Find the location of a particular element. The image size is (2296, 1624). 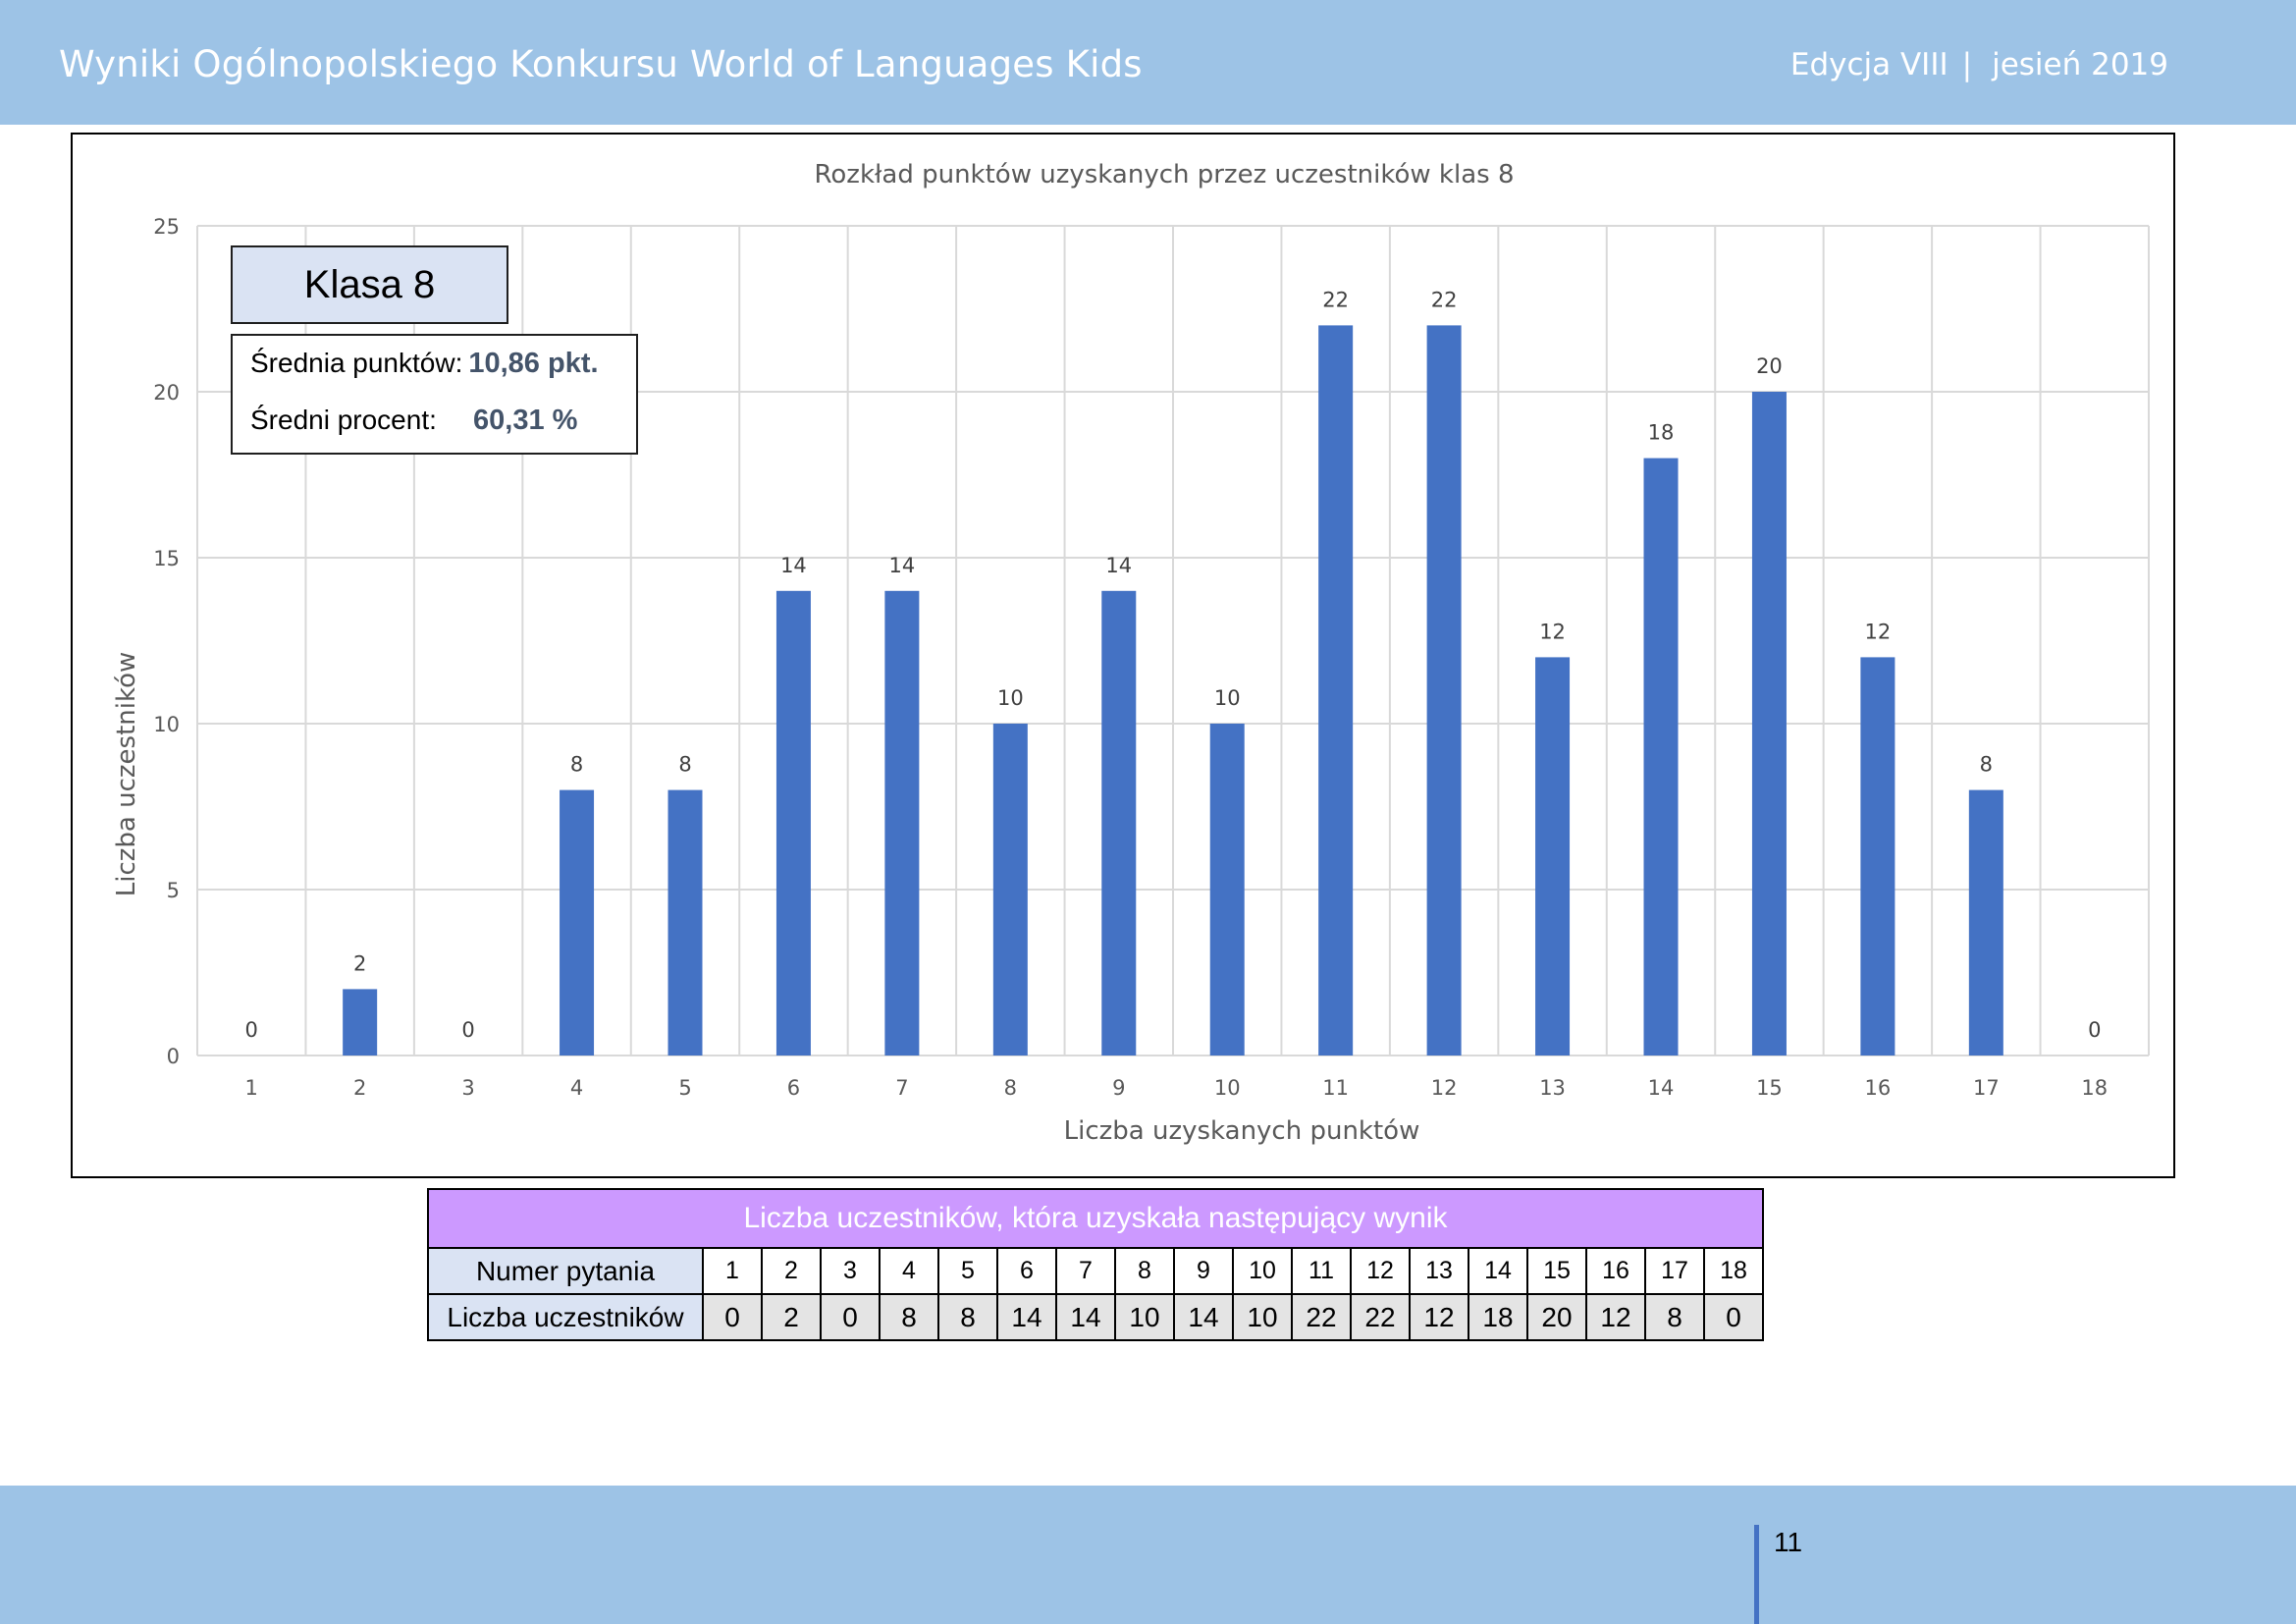

avg-percent-label: Średni procent: is located at coordinates (343, 420).